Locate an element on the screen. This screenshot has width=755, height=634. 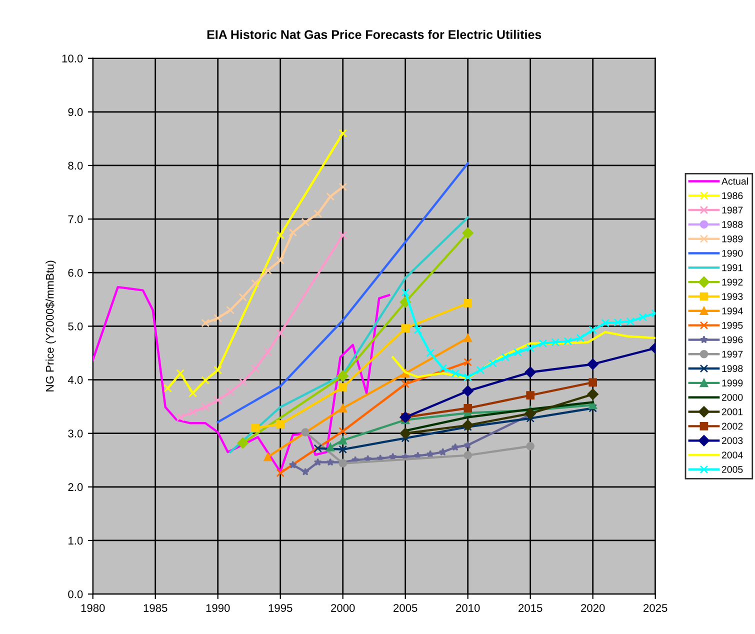
x-tick-label: 2005 is located at coordinates (406, 608).